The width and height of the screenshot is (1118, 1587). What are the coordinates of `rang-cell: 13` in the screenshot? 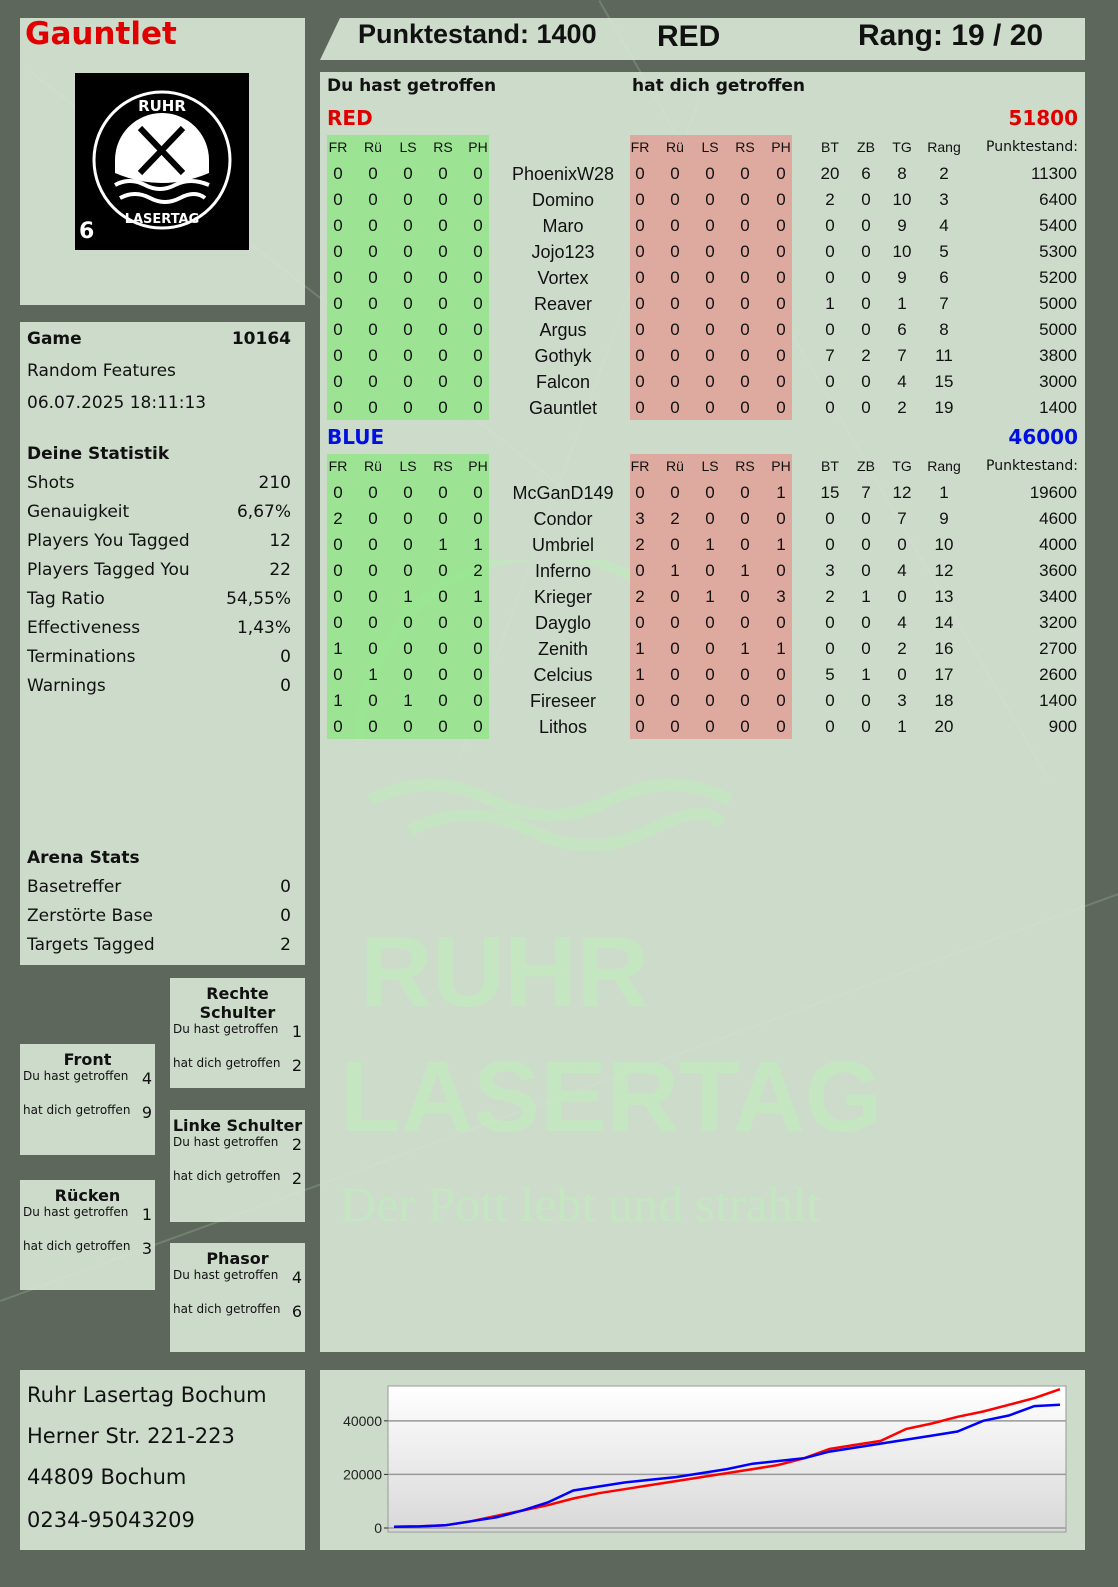 It's located at (944, 596).